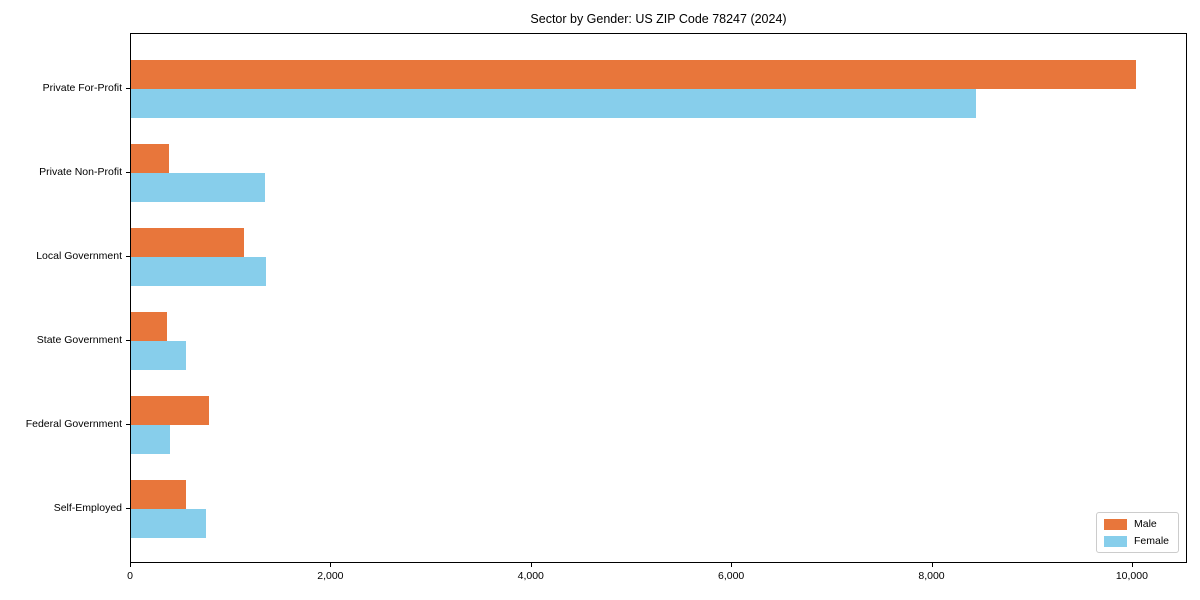 Image resolution: width=1200 pixels, height=600 pixels. What do you see at coordinates (79, 255) in the screenshot?
I see `y-tick-label: Local Government` at bounding box center [79, 255].